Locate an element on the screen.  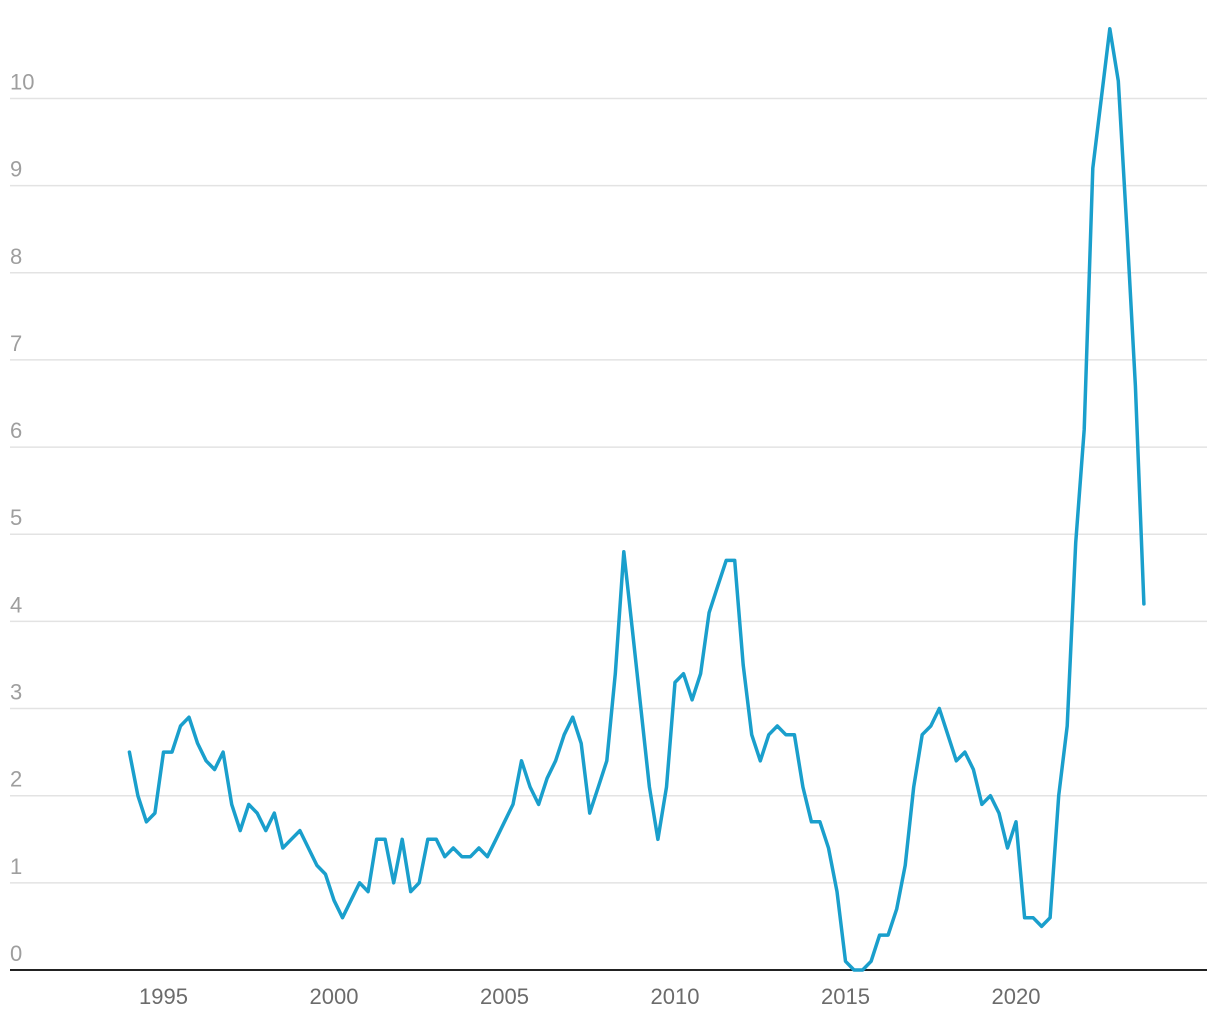
y-tick-label: 4 is located at coordinates (16, 604).